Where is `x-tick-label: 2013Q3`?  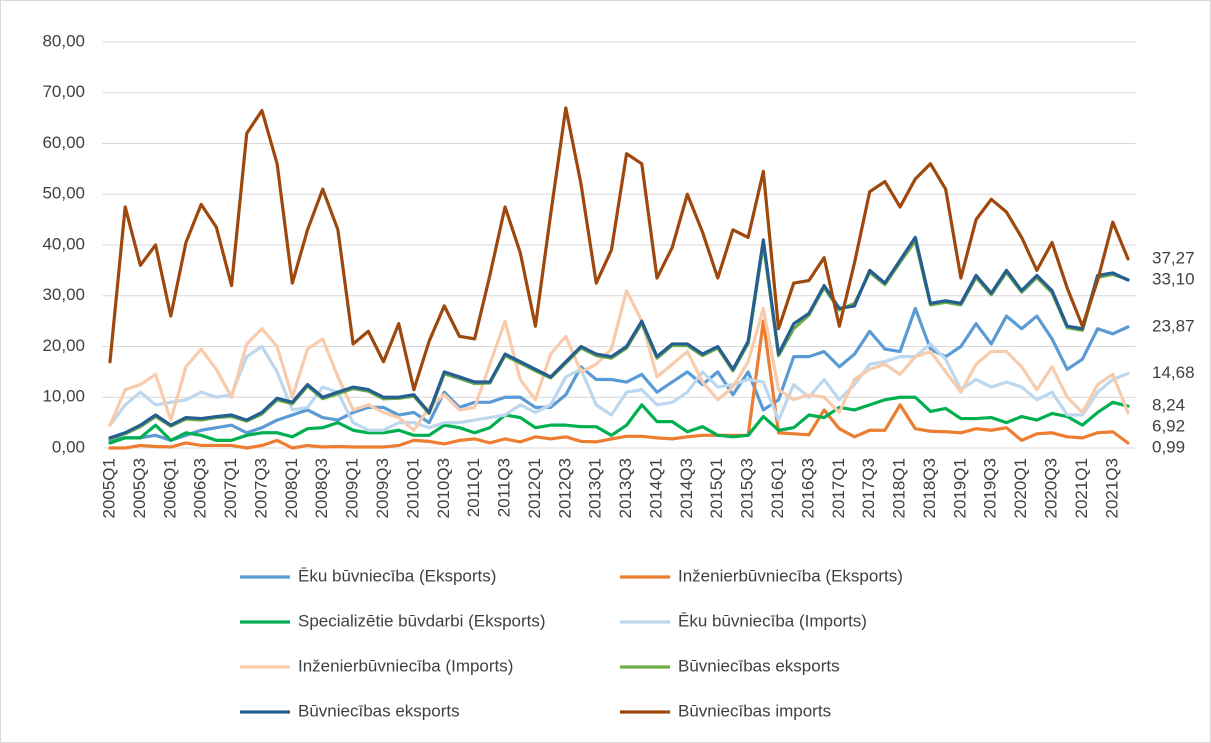
x-tick-label: 2013Q3 is located at coordinates (625, 488).